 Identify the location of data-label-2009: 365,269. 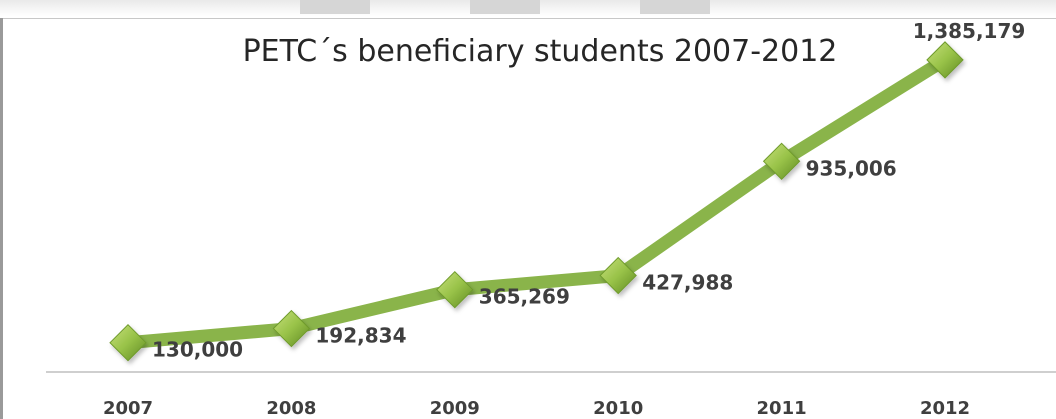
(524, 297).